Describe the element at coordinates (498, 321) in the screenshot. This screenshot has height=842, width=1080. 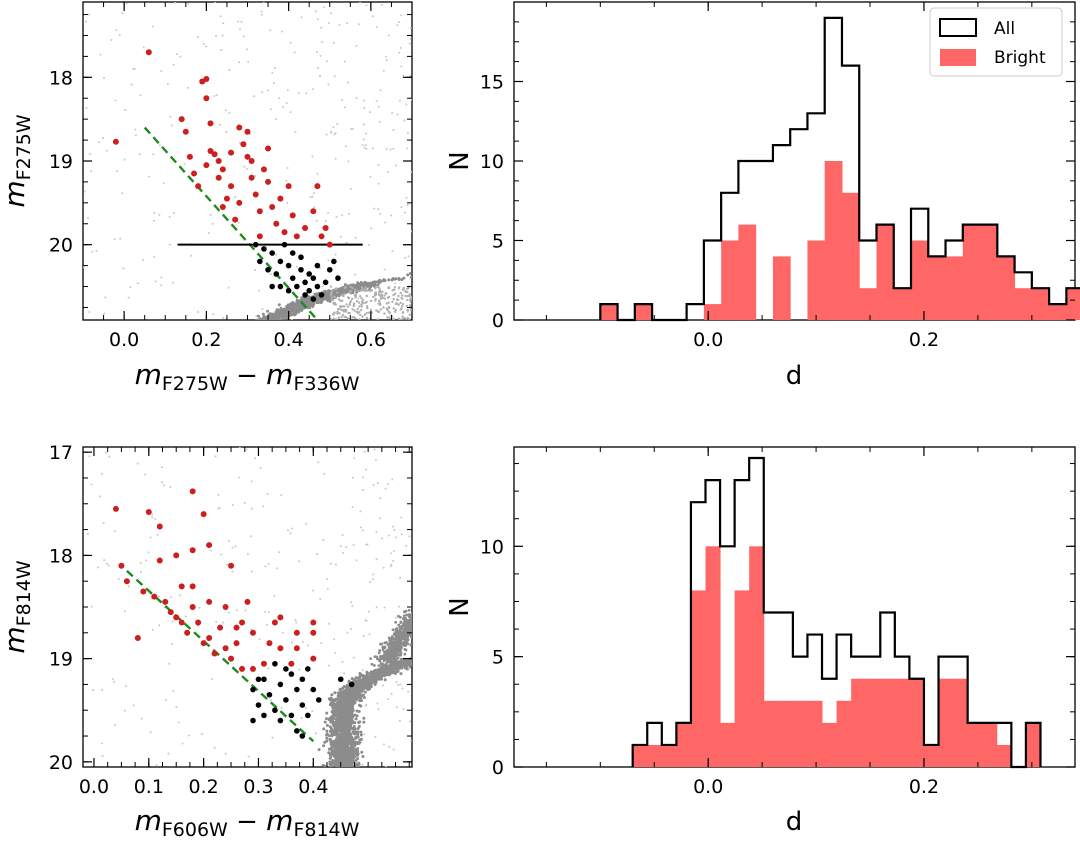
I see `y-tick-label: 0` at that location.